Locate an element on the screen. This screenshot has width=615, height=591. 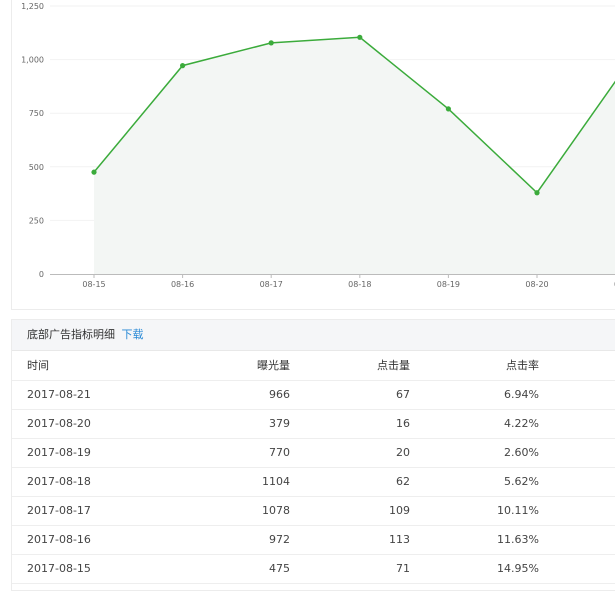
row-date: 2017-08-17 is located at coordinates (59, 510).